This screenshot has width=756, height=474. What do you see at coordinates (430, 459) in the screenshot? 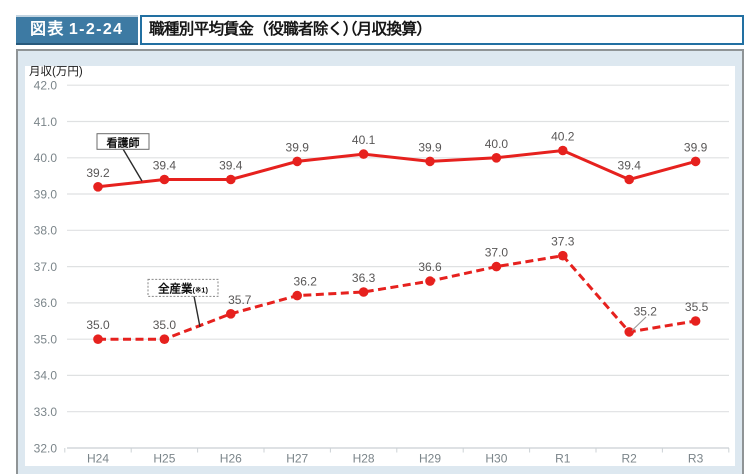
I see `svg-text: H29` at bounding box center [430, 459].